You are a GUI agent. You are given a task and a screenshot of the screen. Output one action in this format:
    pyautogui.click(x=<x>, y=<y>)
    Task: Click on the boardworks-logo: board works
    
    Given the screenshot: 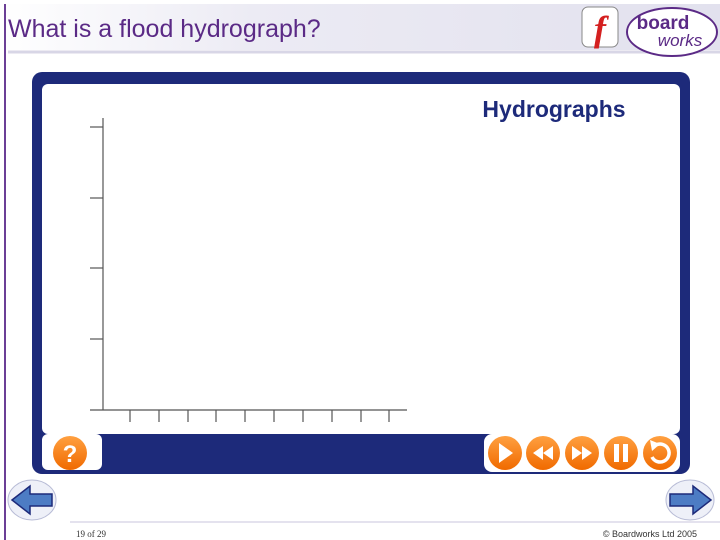 What is the action you would take?
    pyautogui.click(x=672, y=32)
    